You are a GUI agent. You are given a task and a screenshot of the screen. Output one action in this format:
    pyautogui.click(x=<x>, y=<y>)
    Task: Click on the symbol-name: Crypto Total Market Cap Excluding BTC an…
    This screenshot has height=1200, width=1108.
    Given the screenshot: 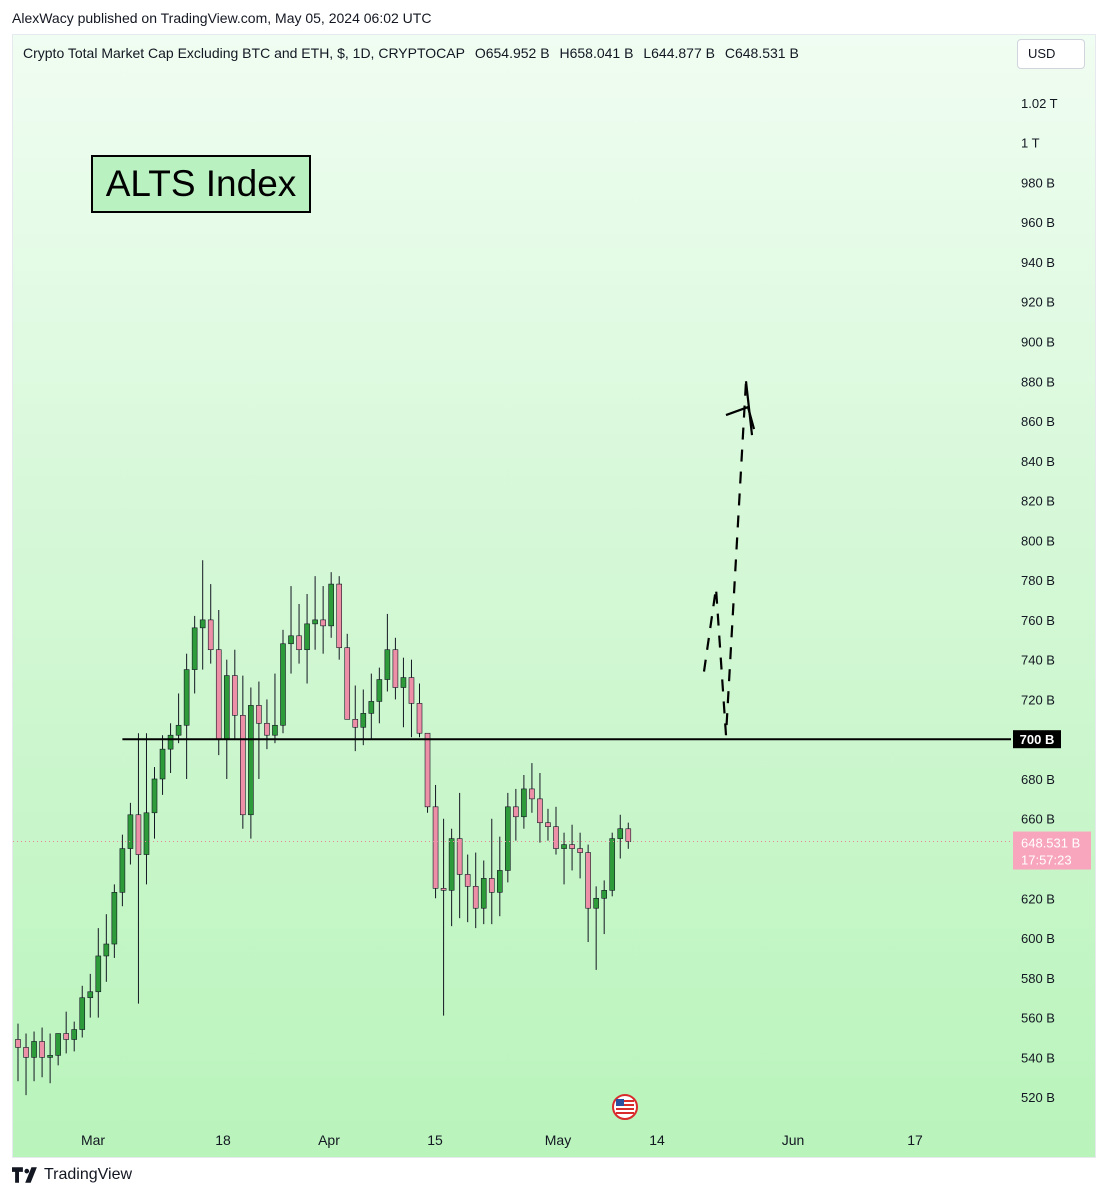 What is the action you would take?
    pyautogui.click(x=244, y=53)
    